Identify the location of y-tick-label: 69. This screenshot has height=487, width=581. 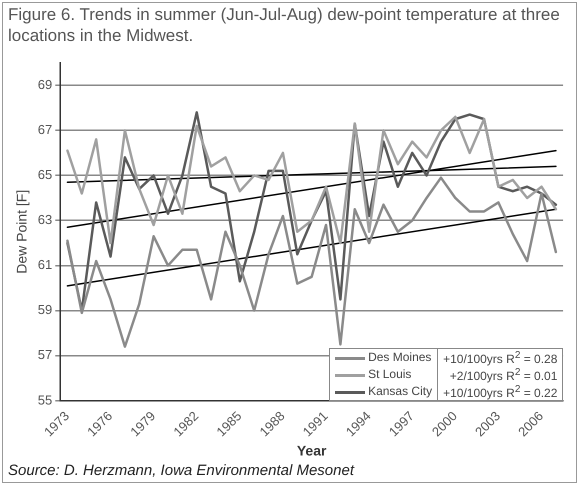
(45, 84).